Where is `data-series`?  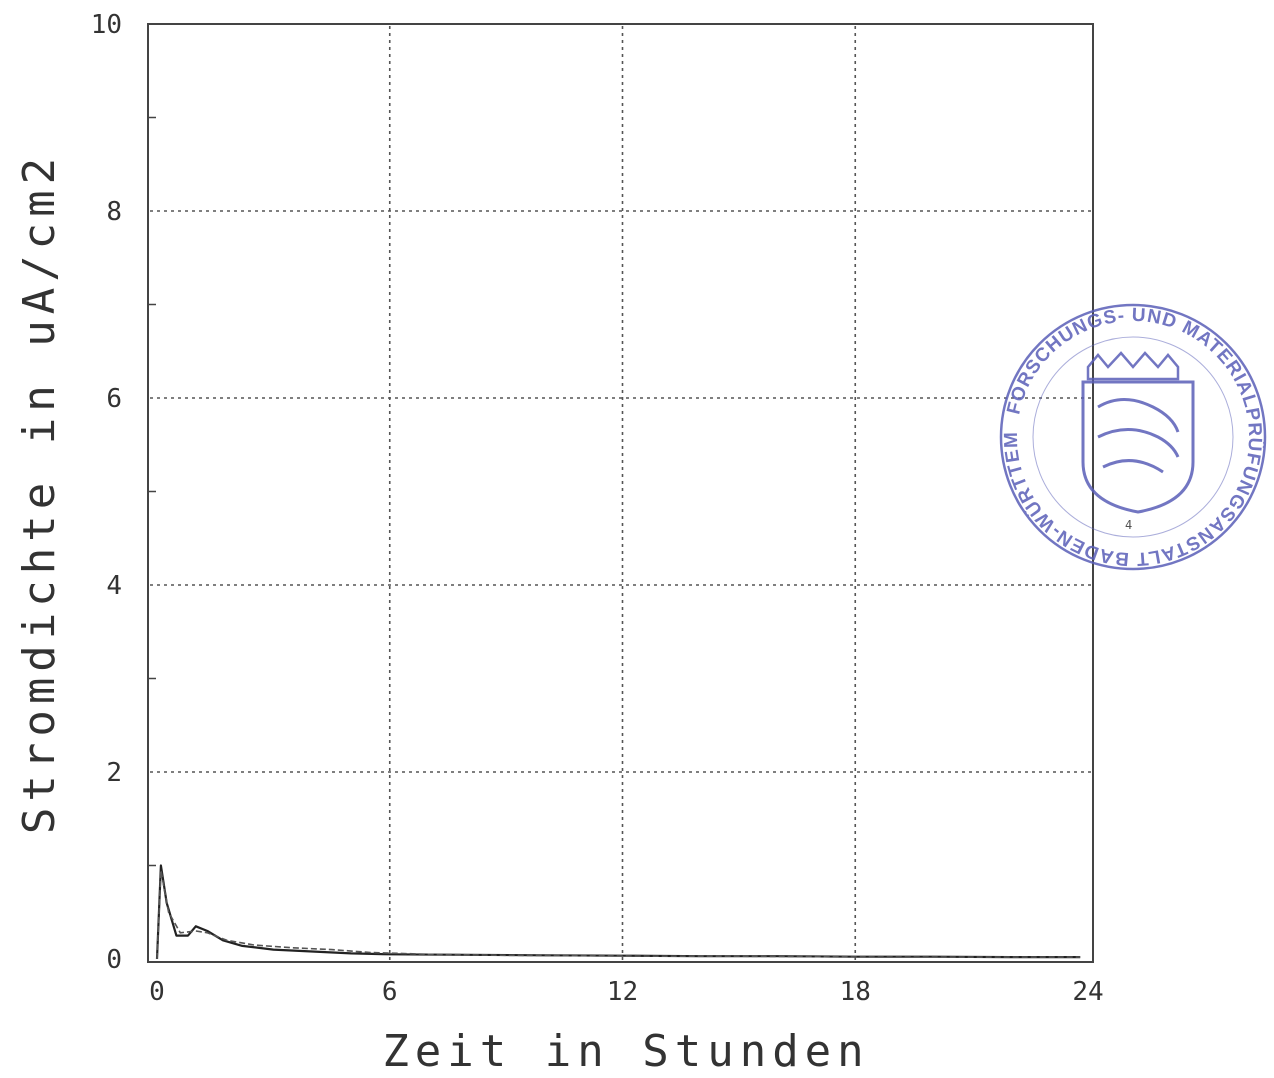
data-series is located at coordinates (618, 912).